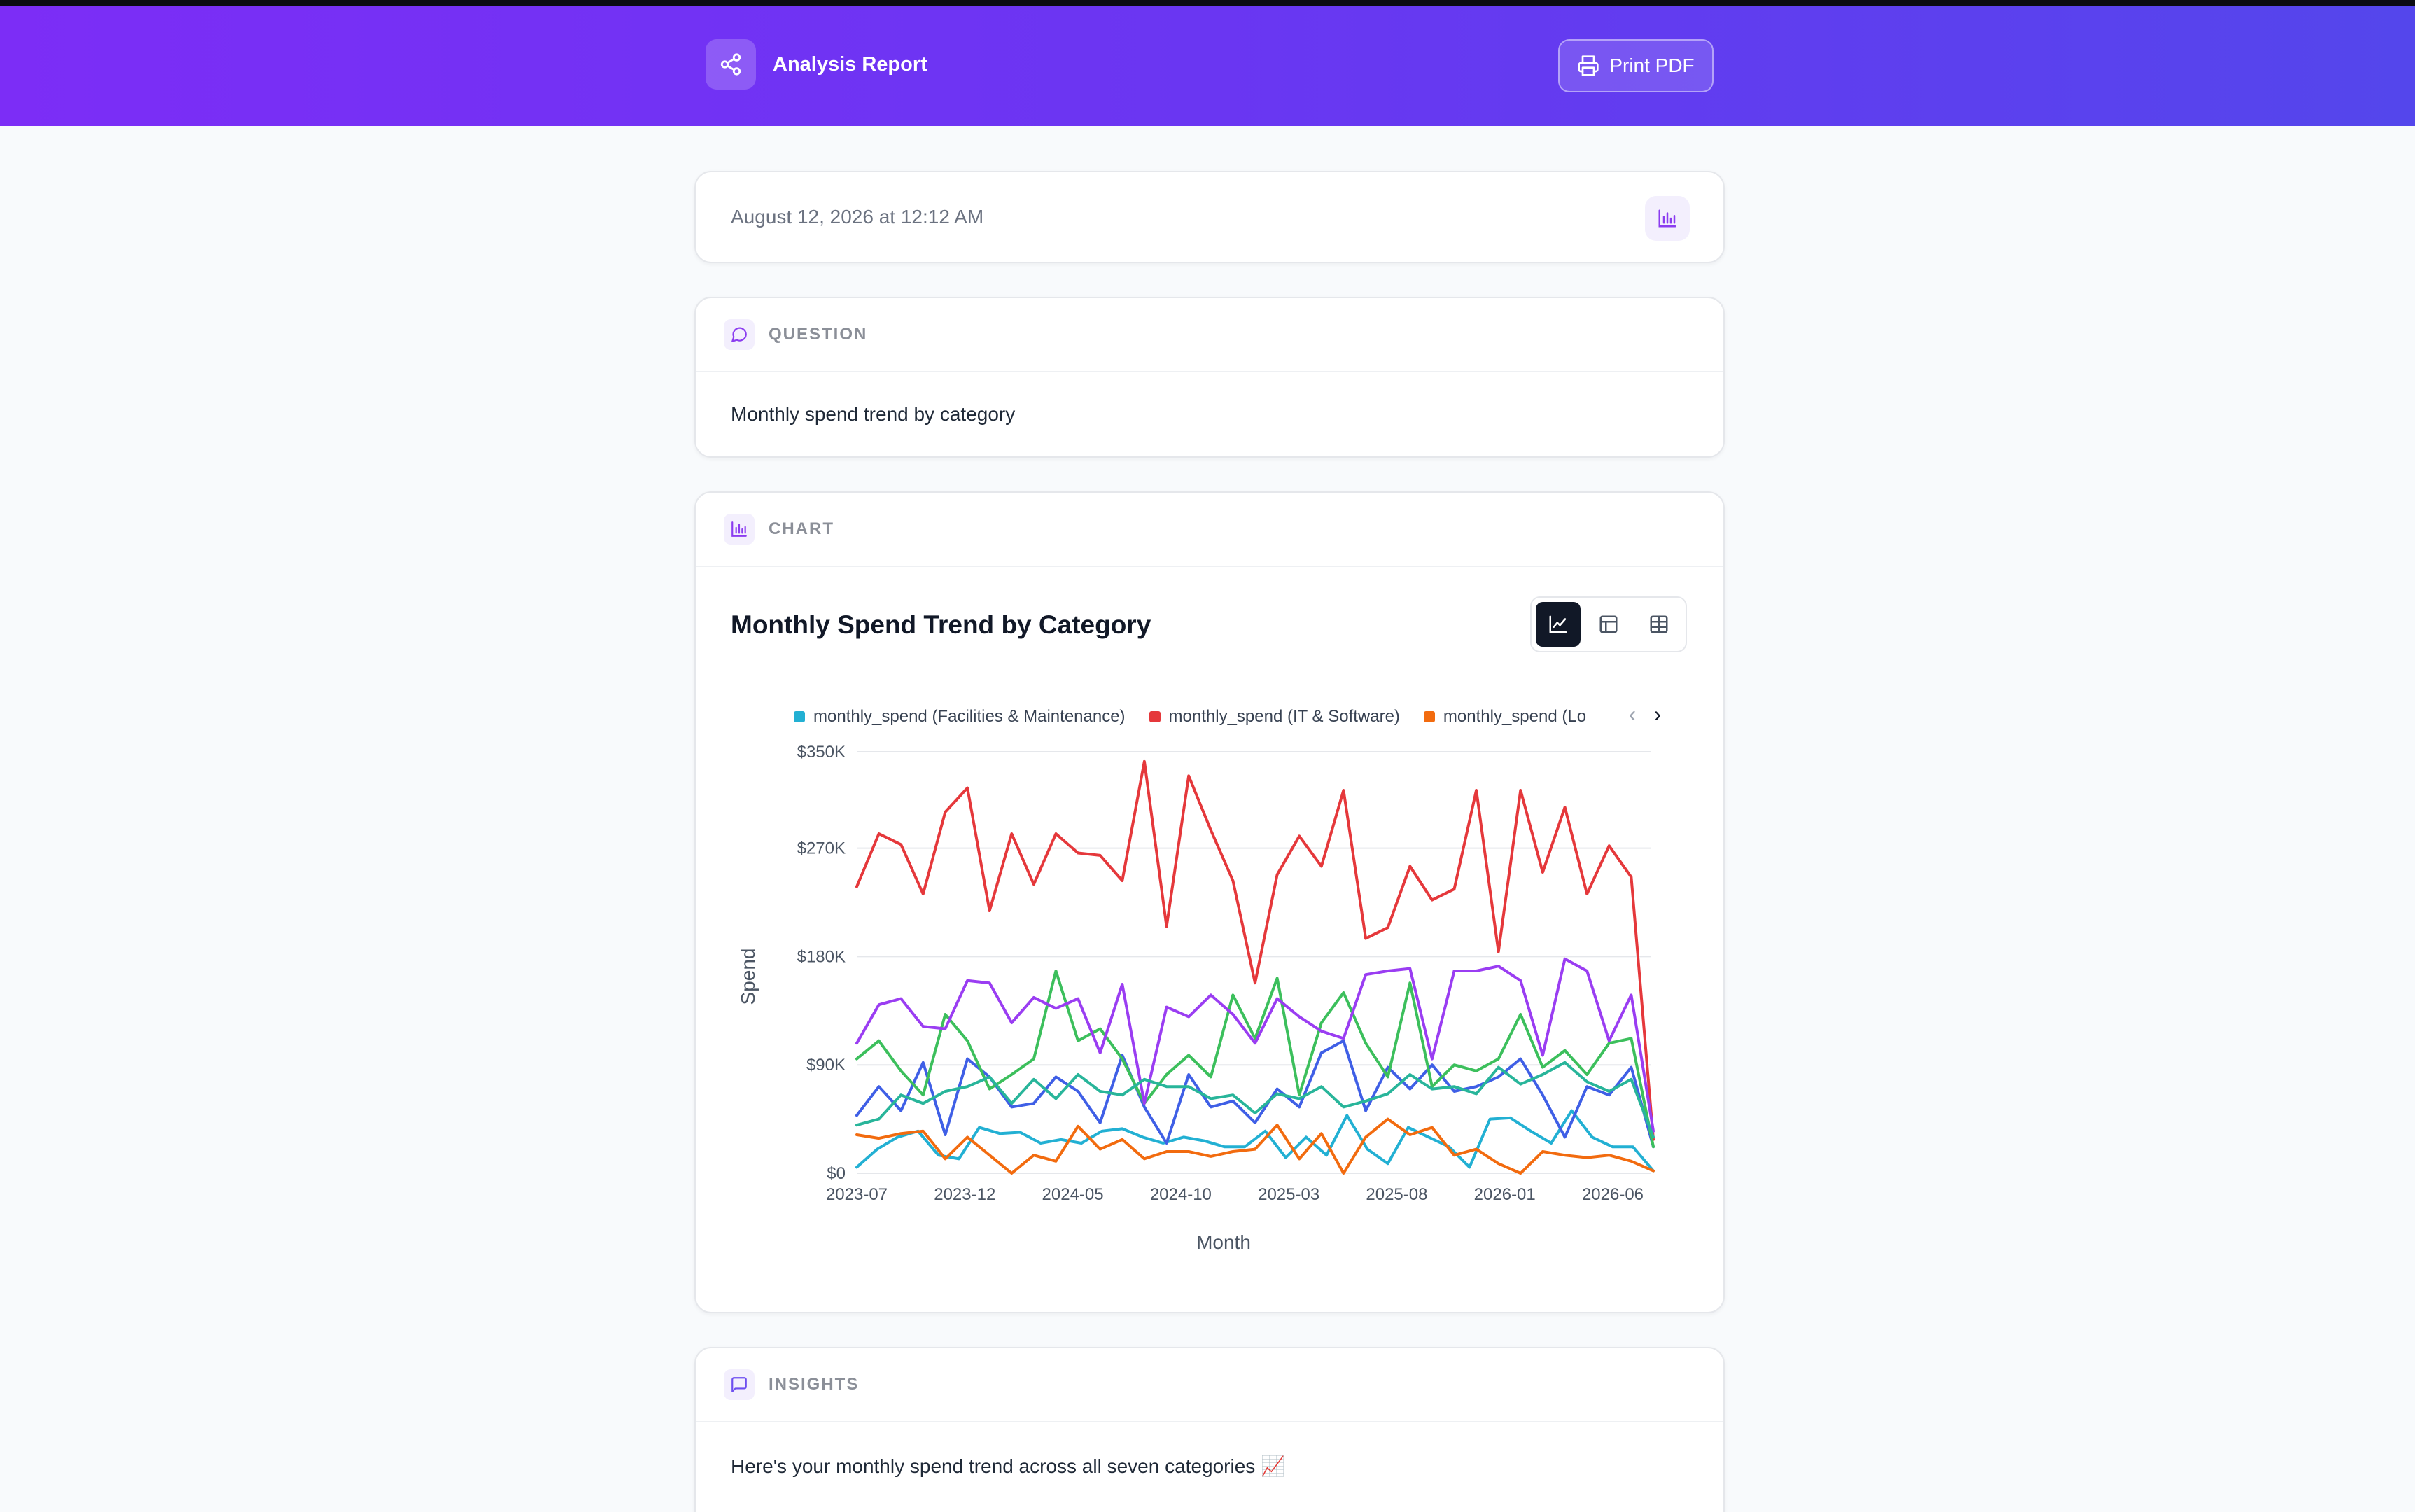 This screenshot has width=2415, height=1512. Describe the element at coordinates (857, 1194) in the screenshot. I see `x-tick-label: 2023-07` at that location.